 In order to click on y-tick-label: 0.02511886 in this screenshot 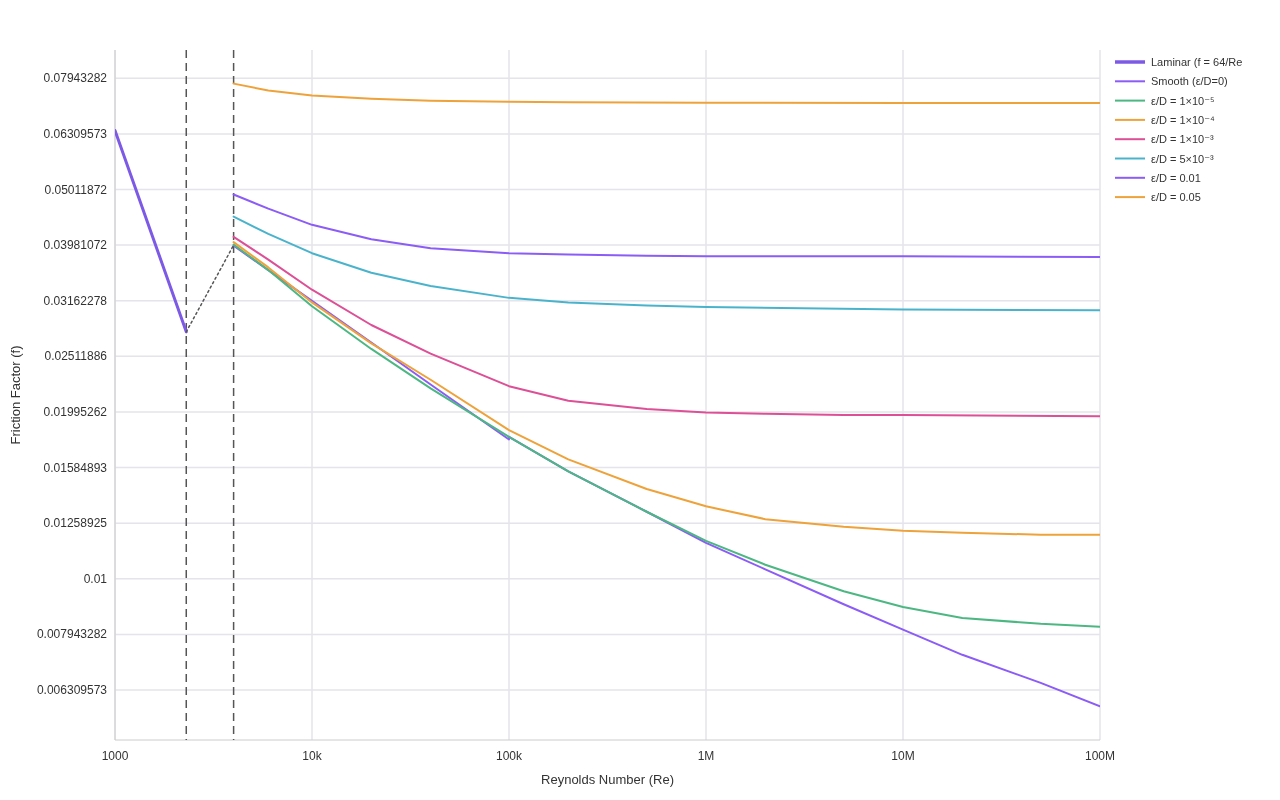, I will do `click(76, 356)`.